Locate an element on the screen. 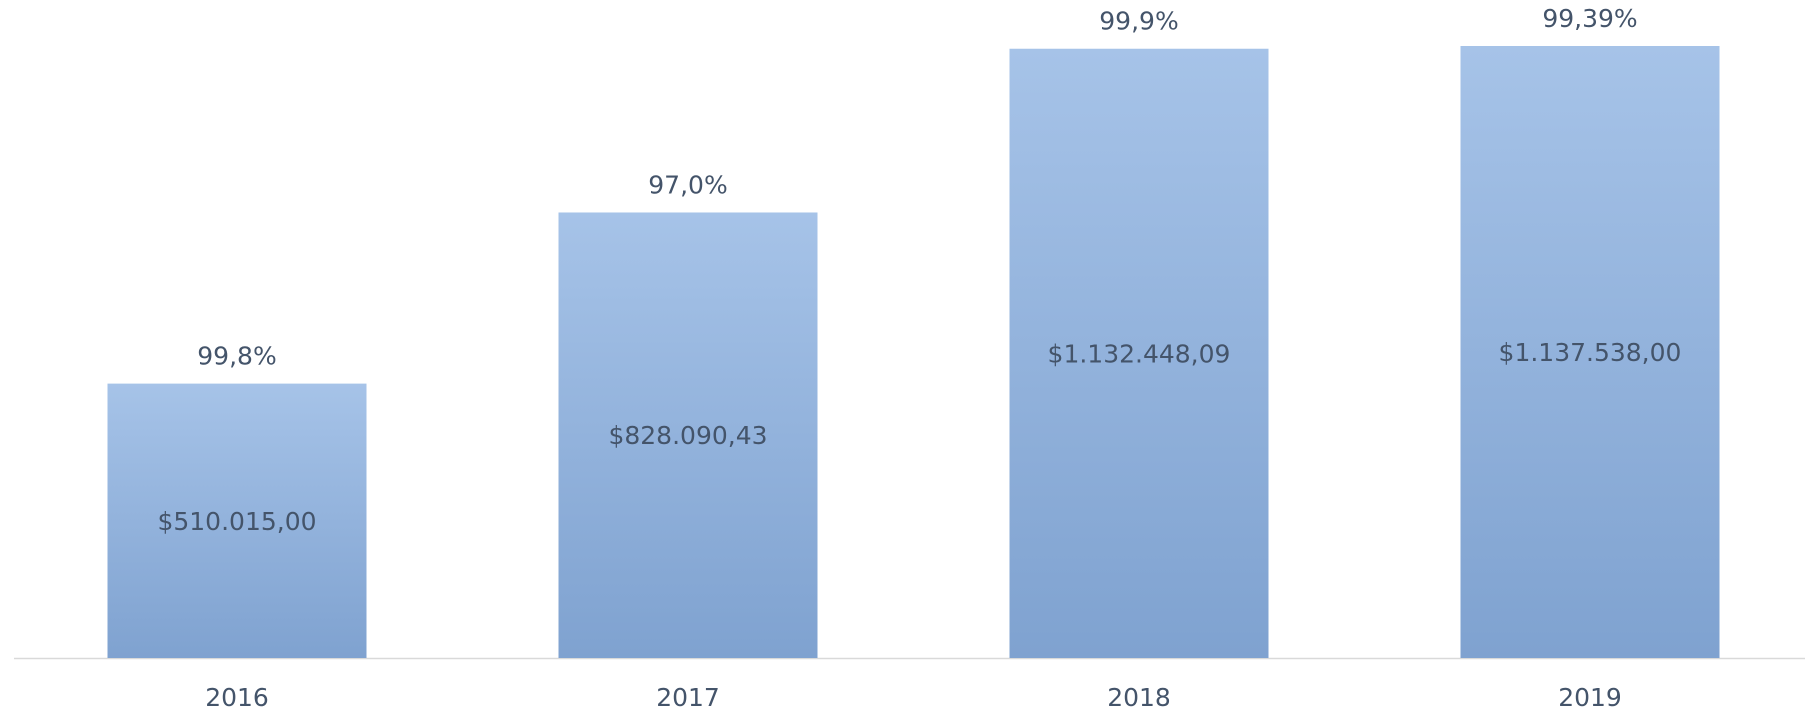  percentage-label: 99,8% is located at coordinates (236, 356).